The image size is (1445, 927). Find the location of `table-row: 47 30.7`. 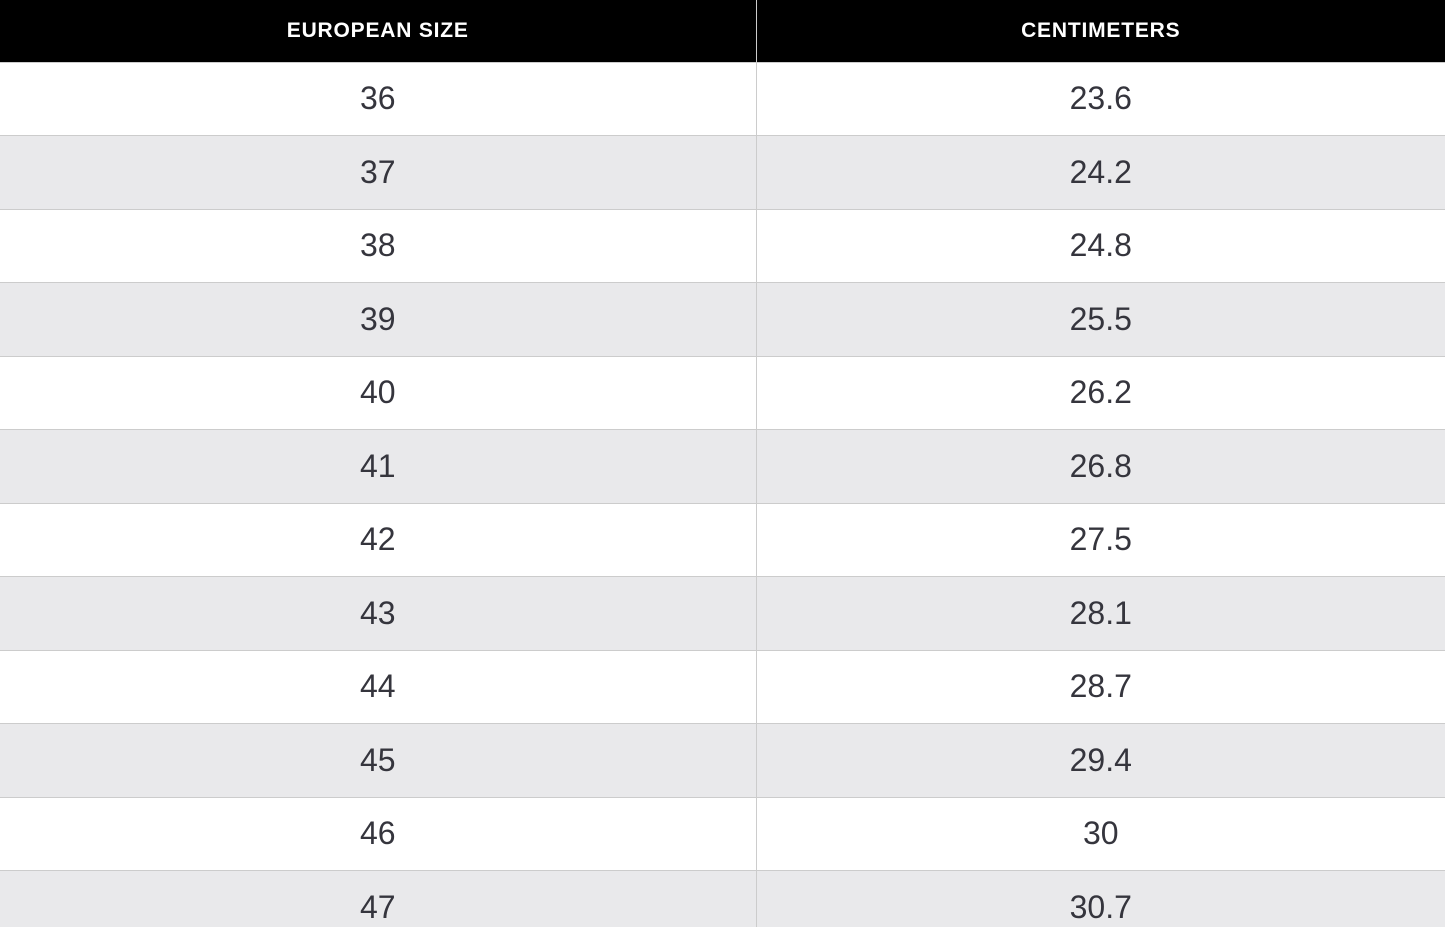

table-row: 47 30.7 is located at coordinates (722, 898).